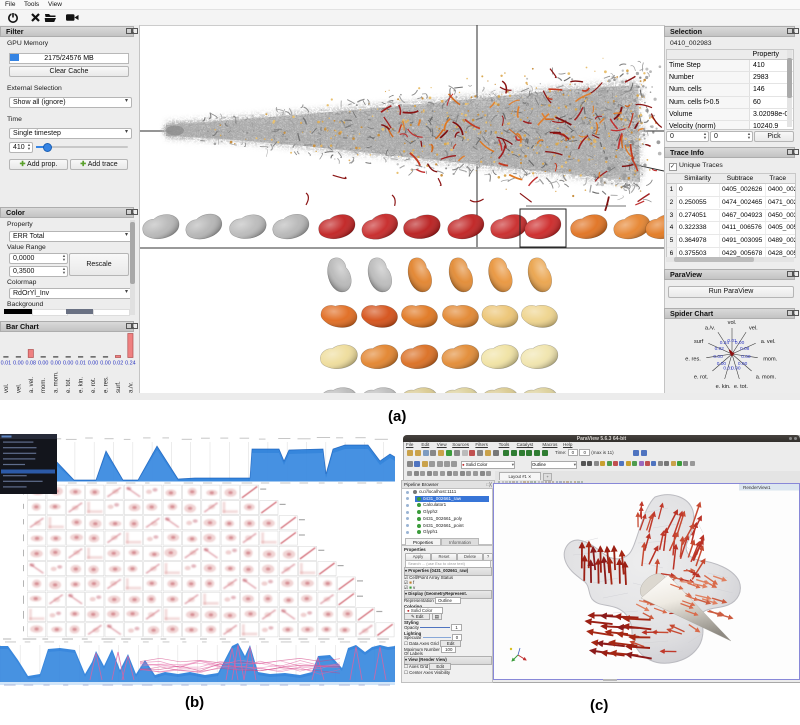 The image size is (800, 725). I want to click on svg-text: surf, so click(699, 342).